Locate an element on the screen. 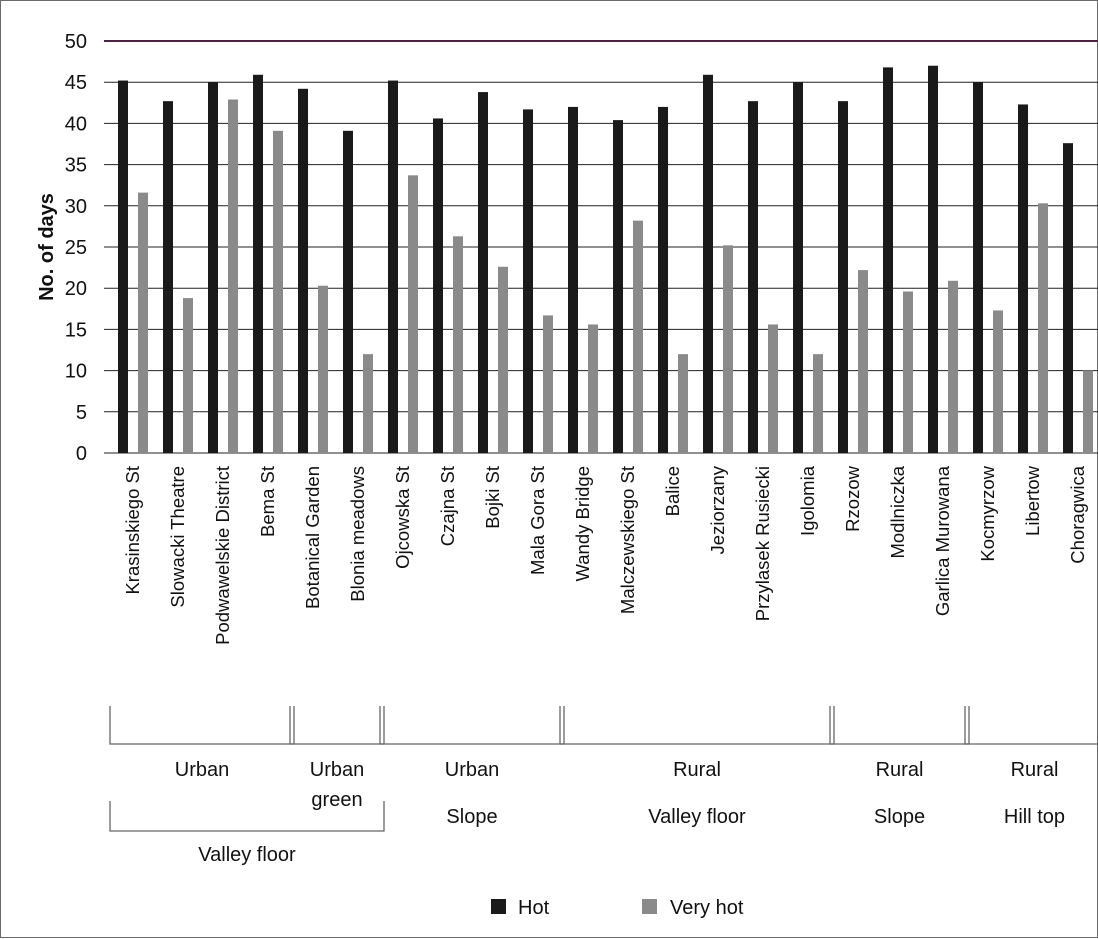  x-tick-label: Podwawelskie District is located at coordinates (222, 555).